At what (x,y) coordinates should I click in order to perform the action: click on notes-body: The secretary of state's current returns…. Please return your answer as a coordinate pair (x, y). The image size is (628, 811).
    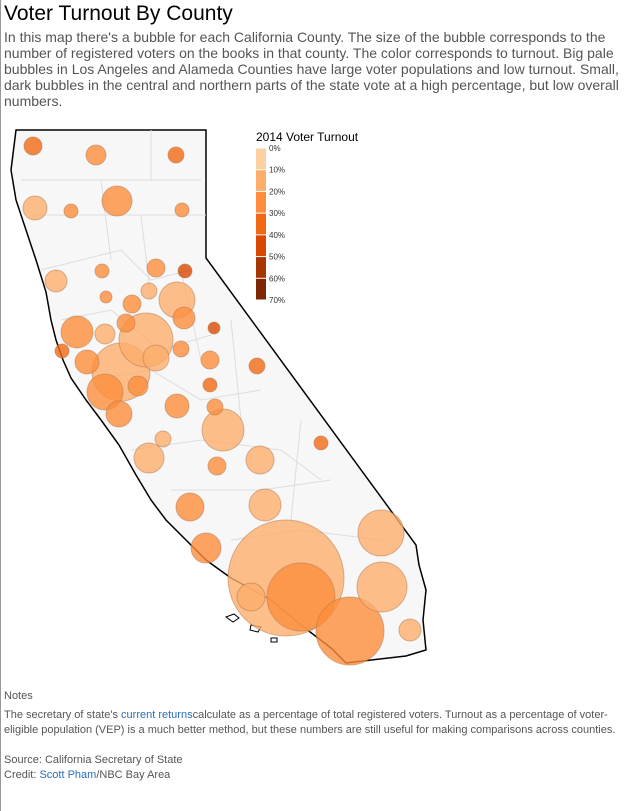
    Looking at the image, I should click on (314, 723).